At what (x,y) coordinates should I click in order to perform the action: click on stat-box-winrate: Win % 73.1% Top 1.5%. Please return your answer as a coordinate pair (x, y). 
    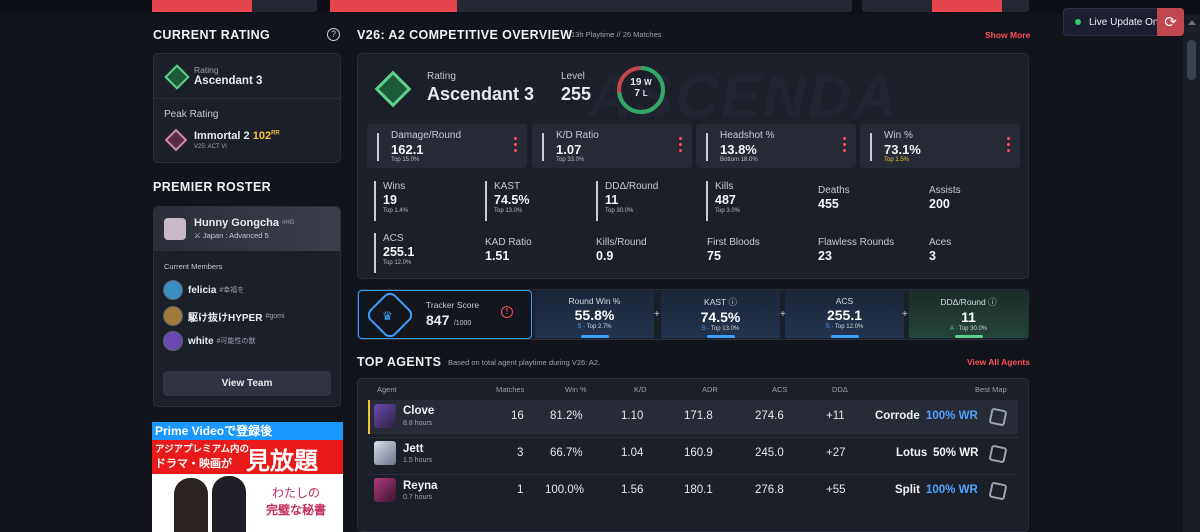
    Looking at the image, I should click on (940, 146).